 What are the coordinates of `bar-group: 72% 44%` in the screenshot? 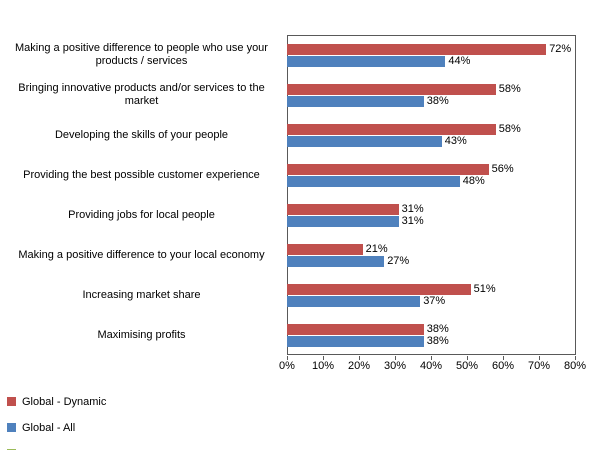 It's located at (429, 55).